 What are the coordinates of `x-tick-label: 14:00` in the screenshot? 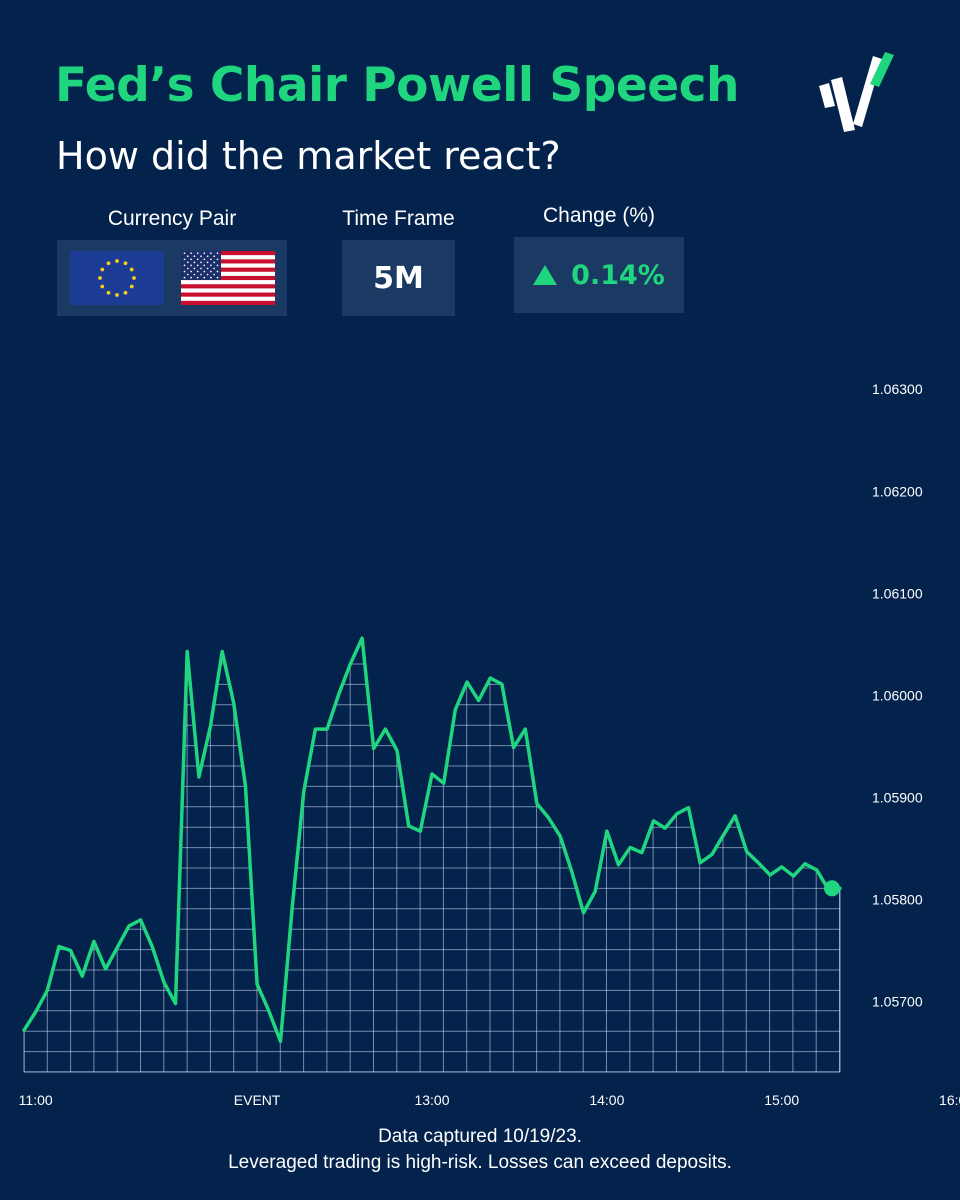 It's located at (606, 1100).